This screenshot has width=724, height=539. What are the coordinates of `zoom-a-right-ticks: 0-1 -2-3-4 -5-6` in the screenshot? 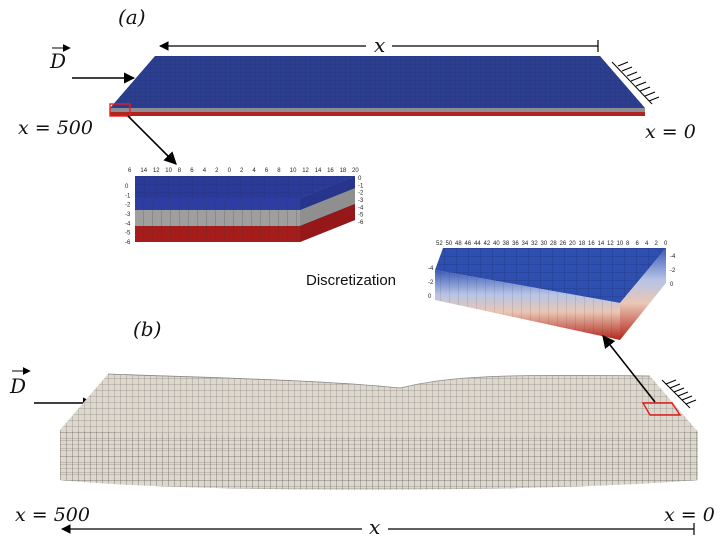 It's located at (361, 201).